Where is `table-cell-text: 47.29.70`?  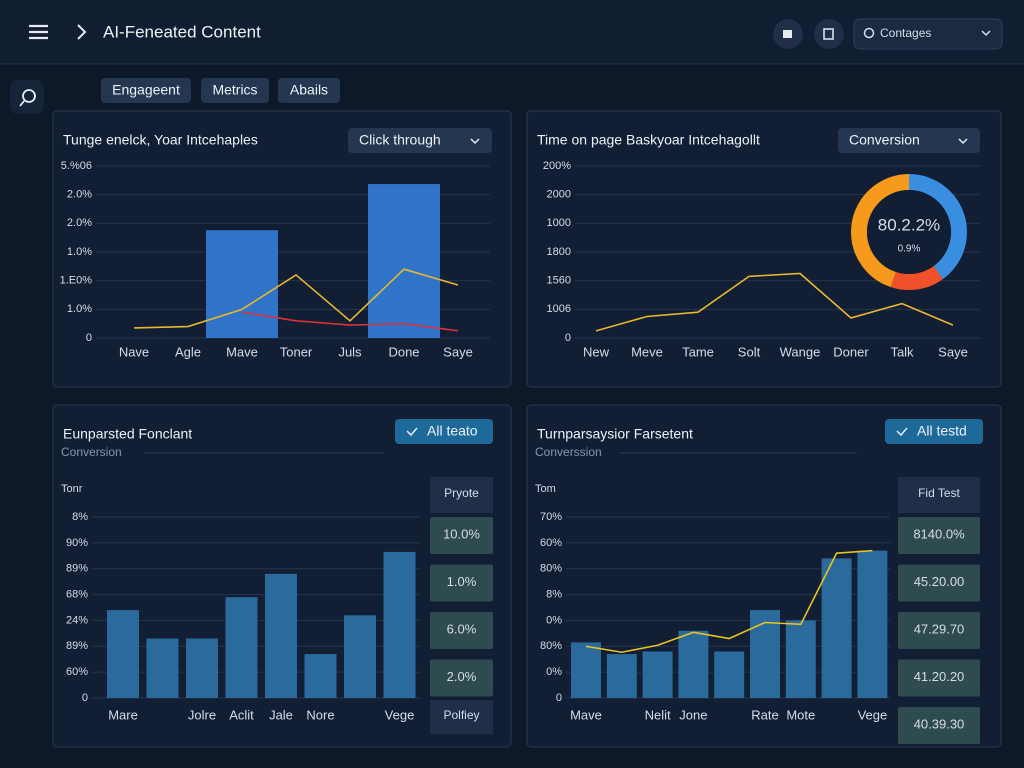
table-cell-text: 47.29.70 is located at coordinates (939, 628).